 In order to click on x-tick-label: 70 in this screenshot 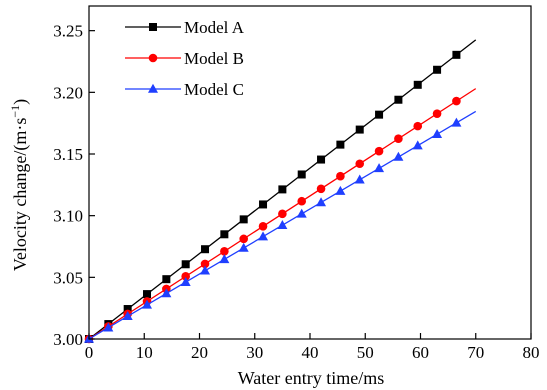, I will do `click(475, 352)`.